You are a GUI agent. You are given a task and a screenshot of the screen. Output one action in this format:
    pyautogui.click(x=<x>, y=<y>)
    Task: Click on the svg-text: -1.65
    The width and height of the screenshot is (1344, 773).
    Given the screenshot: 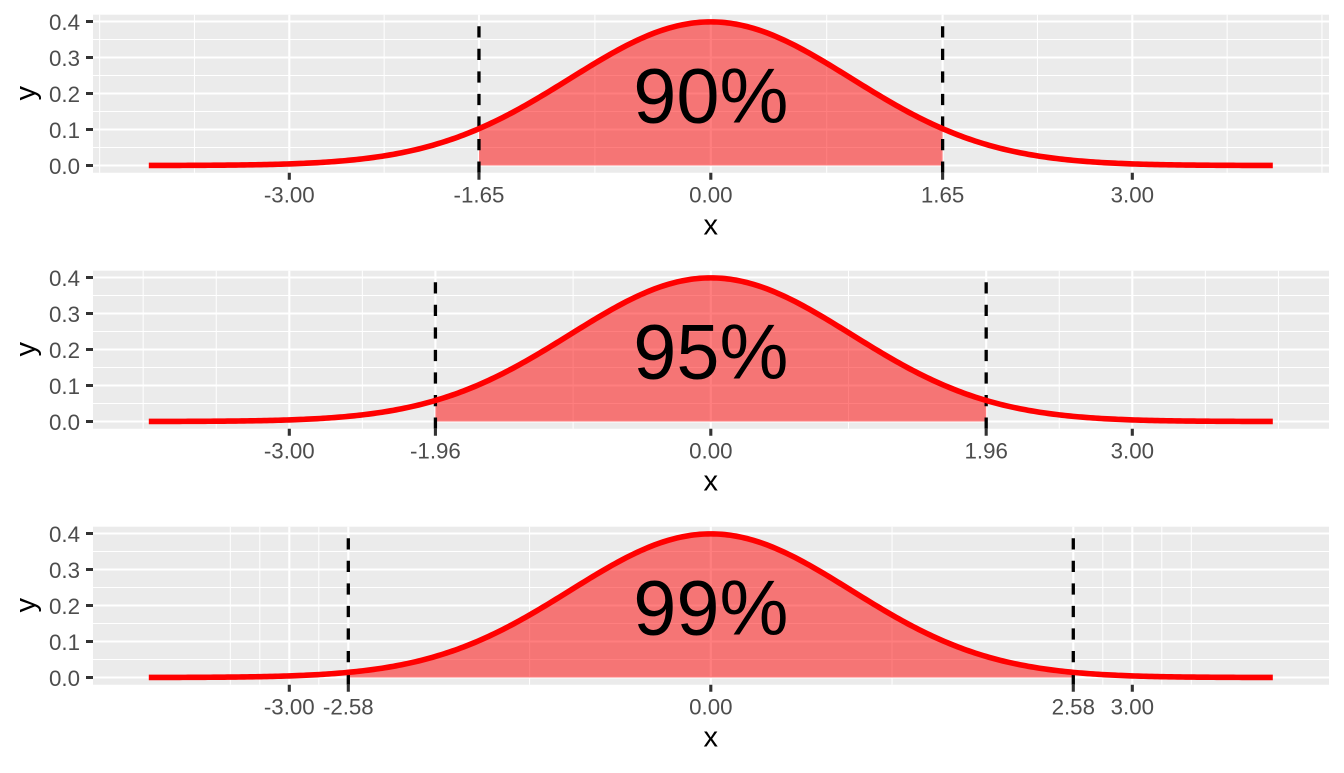 What is the action you would take?
    pyautogui.click(x=479, y=195)
    